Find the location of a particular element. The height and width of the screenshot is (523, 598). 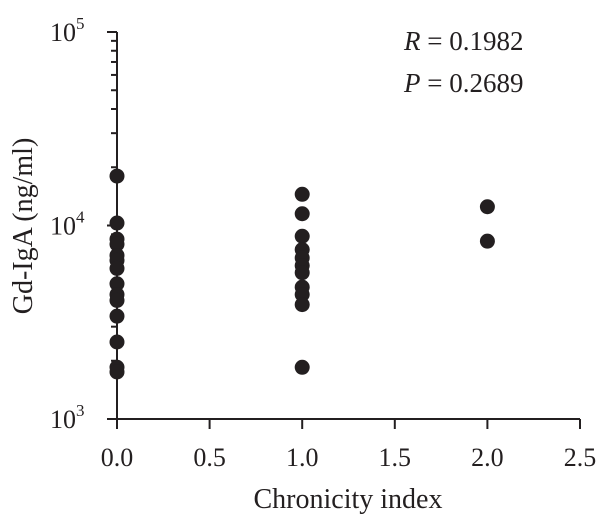

x-tick-label: 2.5 is located at coordinates (580, 457).